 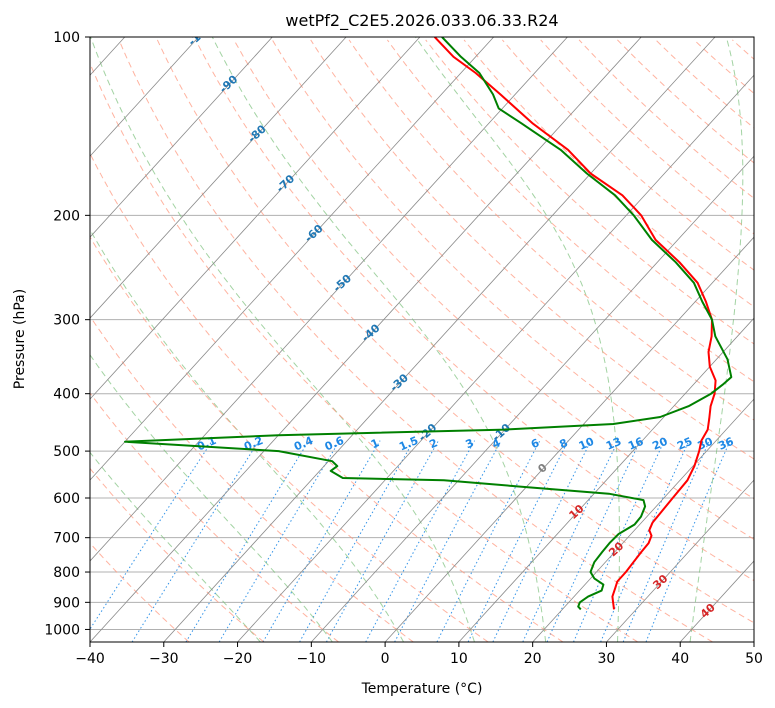 What do you see at coordinates (684, 444) in the screenshot?
I see `mixing-ratio-label: 25` at bounding box center [684, 444].